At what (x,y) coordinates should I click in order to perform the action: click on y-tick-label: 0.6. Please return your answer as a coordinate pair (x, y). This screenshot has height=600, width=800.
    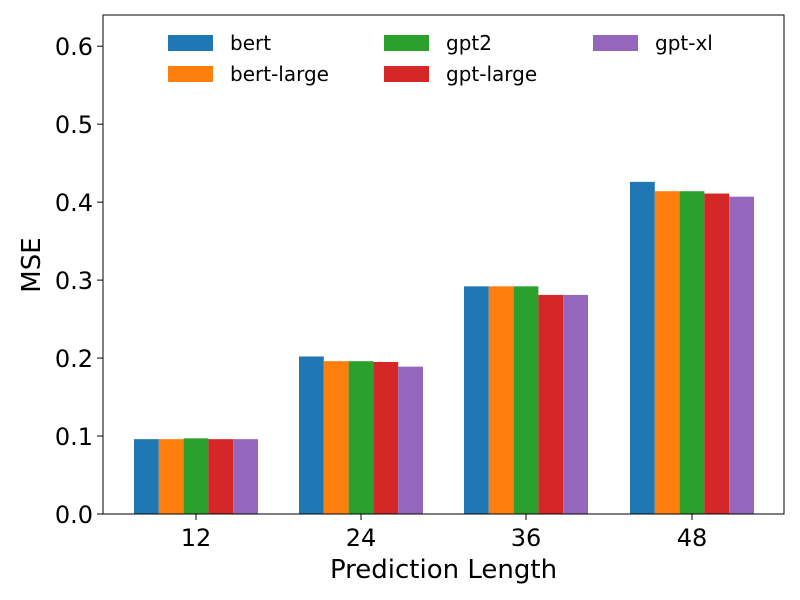
    Looking at the image, I should click on (74, 47).